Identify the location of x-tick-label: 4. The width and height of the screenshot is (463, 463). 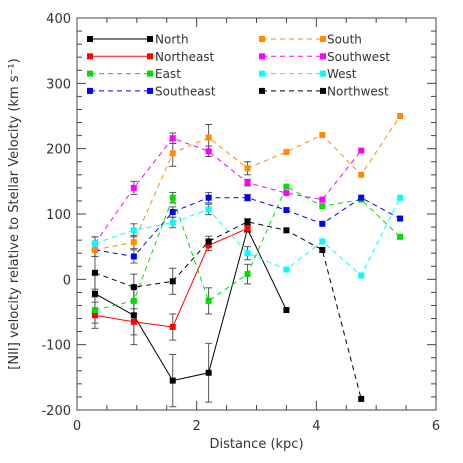
(316, 426).